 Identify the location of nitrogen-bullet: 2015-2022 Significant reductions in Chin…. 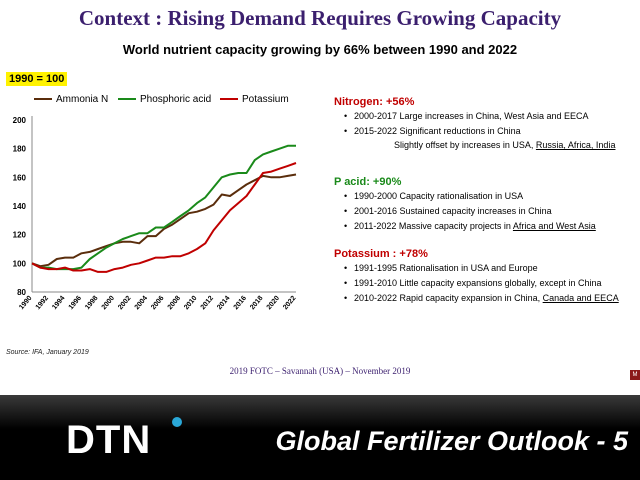
(479, 131).